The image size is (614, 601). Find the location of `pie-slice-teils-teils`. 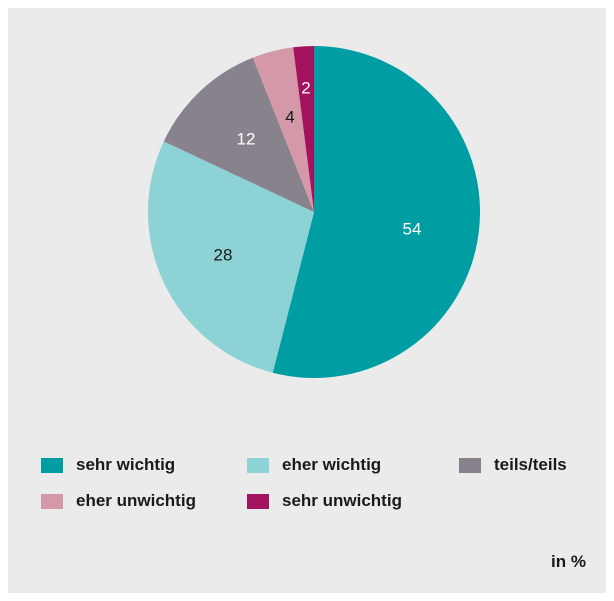

pie-slice-teils-teils is located at coordinates (238, 134).